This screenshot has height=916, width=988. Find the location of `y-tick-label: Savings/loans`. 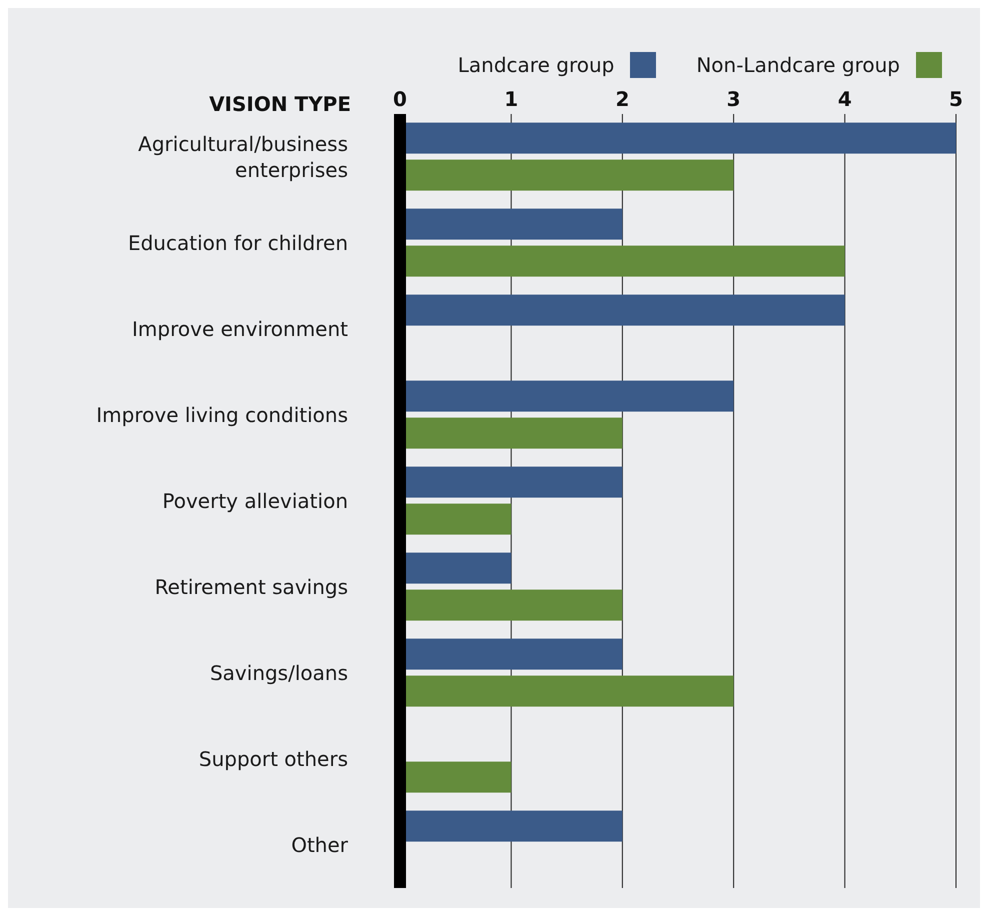

y-tick-label: Savings/loans is located at coordinates (279, 673).